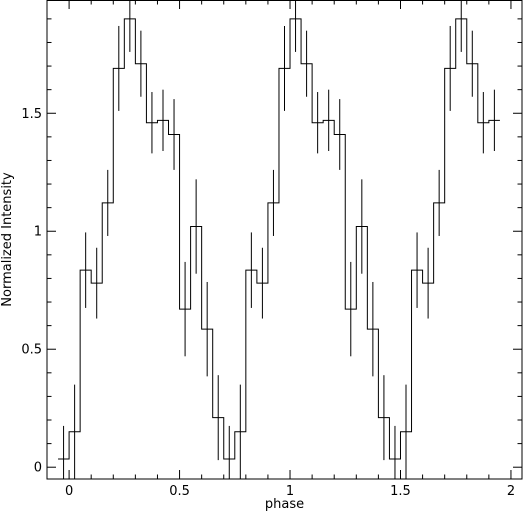 The height and width of the screenshot is (512, 525). I want to click on x-axis-label: phase, so click(284, 504).